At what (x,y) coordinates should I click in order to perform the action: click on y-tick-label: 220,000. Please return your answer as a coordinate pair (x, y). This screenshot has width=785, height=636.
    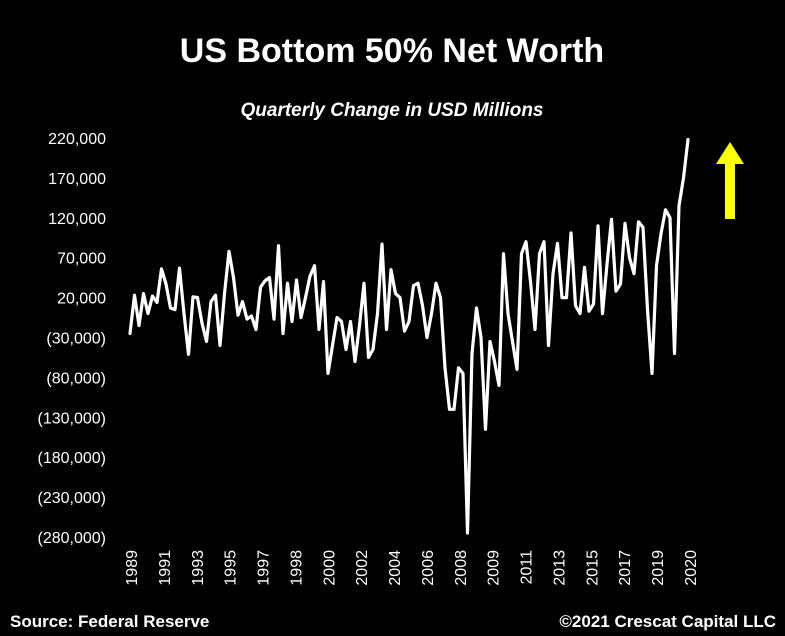
    Looking at the image, I should click on (77, 139).